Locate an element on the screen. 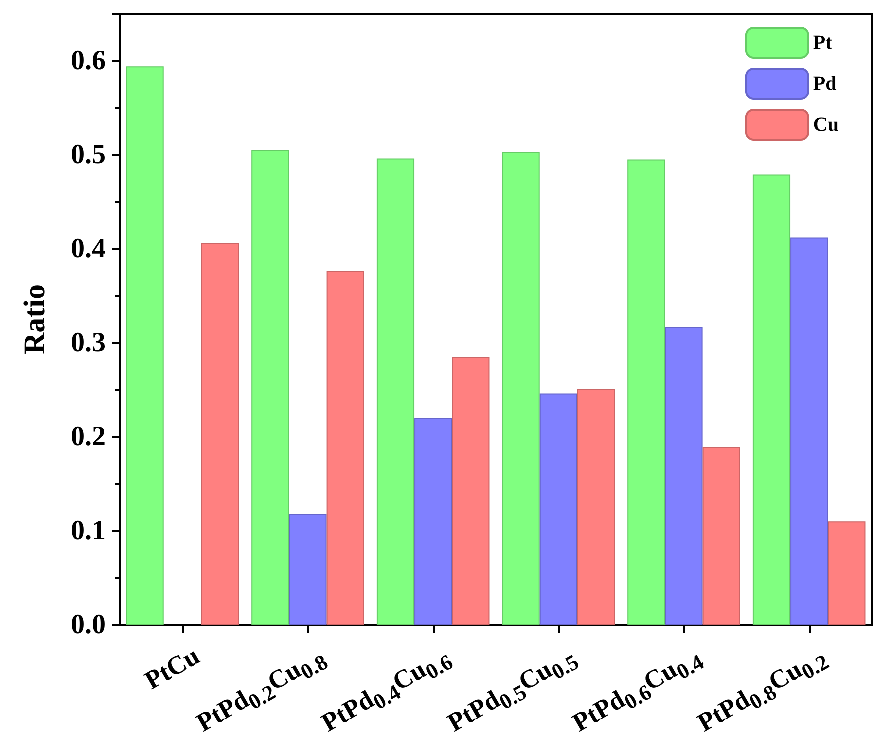 Image resolution: width=874 pixels, height=736 pixels. y-tick-label: 0.1 is located at coordinates (88, 531).